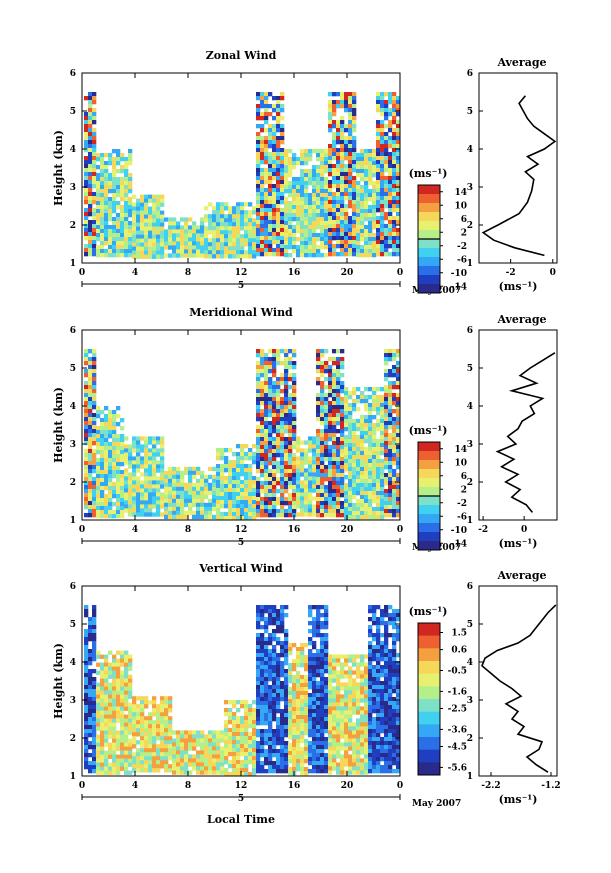 The image size is (611, 873). I want to click on x-tick-label: 0, so click(82, 273).